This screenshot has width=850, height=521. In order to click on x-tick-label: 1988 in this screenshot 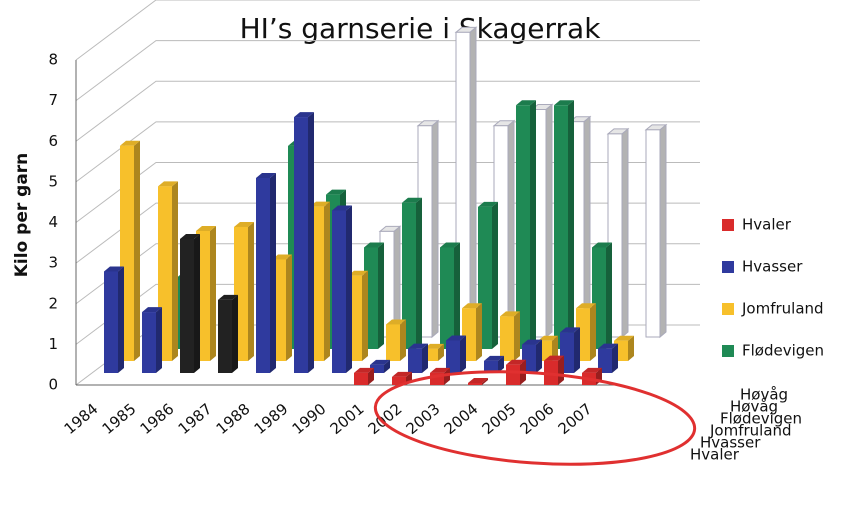, I will do `click(233, 419)`.